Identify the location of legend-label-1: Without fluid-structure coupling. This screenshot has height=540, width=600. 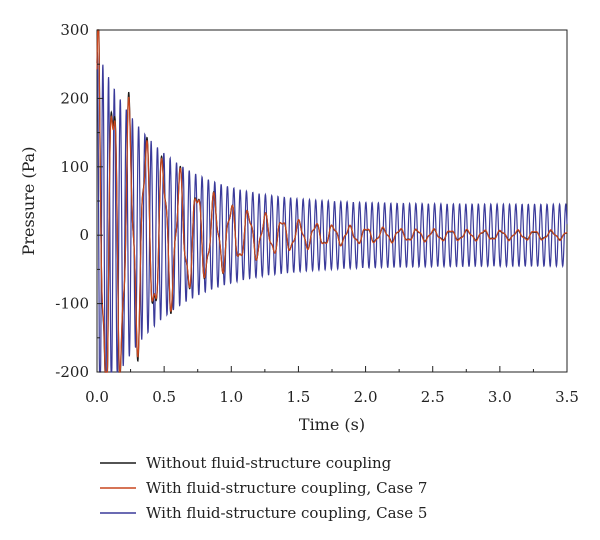
(269, 463).